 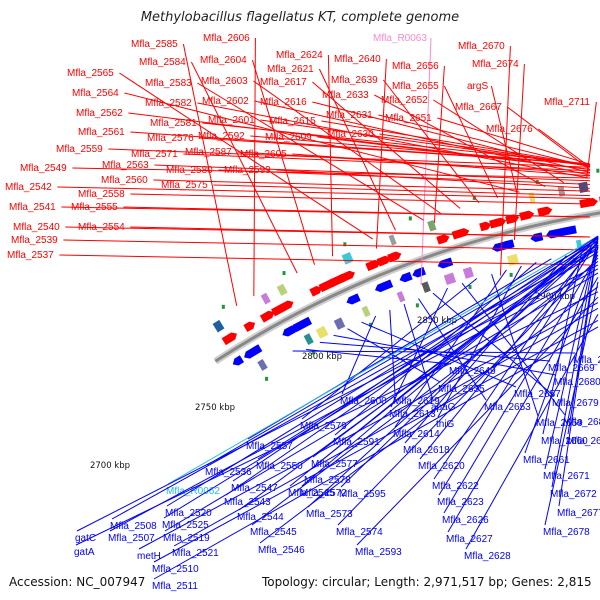 What do you see at coordinates (79, 149) in the screenshot?
I see `forward-gene-label: Mfla_2559` at bounding box center [79, 149].